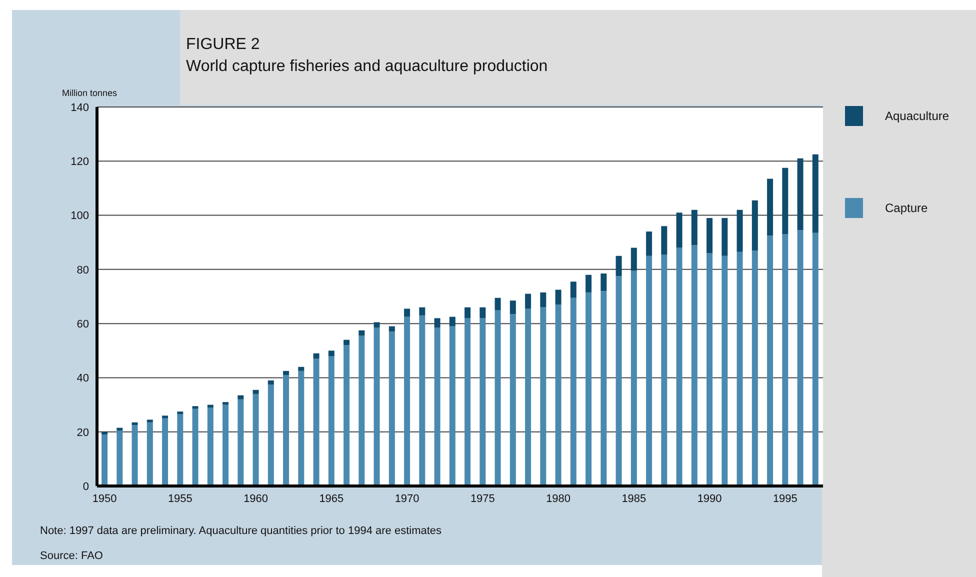  What do you see at coordinates (709, 498) in the screenshot?
I see `x-tick-label: 1990` at bounding box center [709, 498].